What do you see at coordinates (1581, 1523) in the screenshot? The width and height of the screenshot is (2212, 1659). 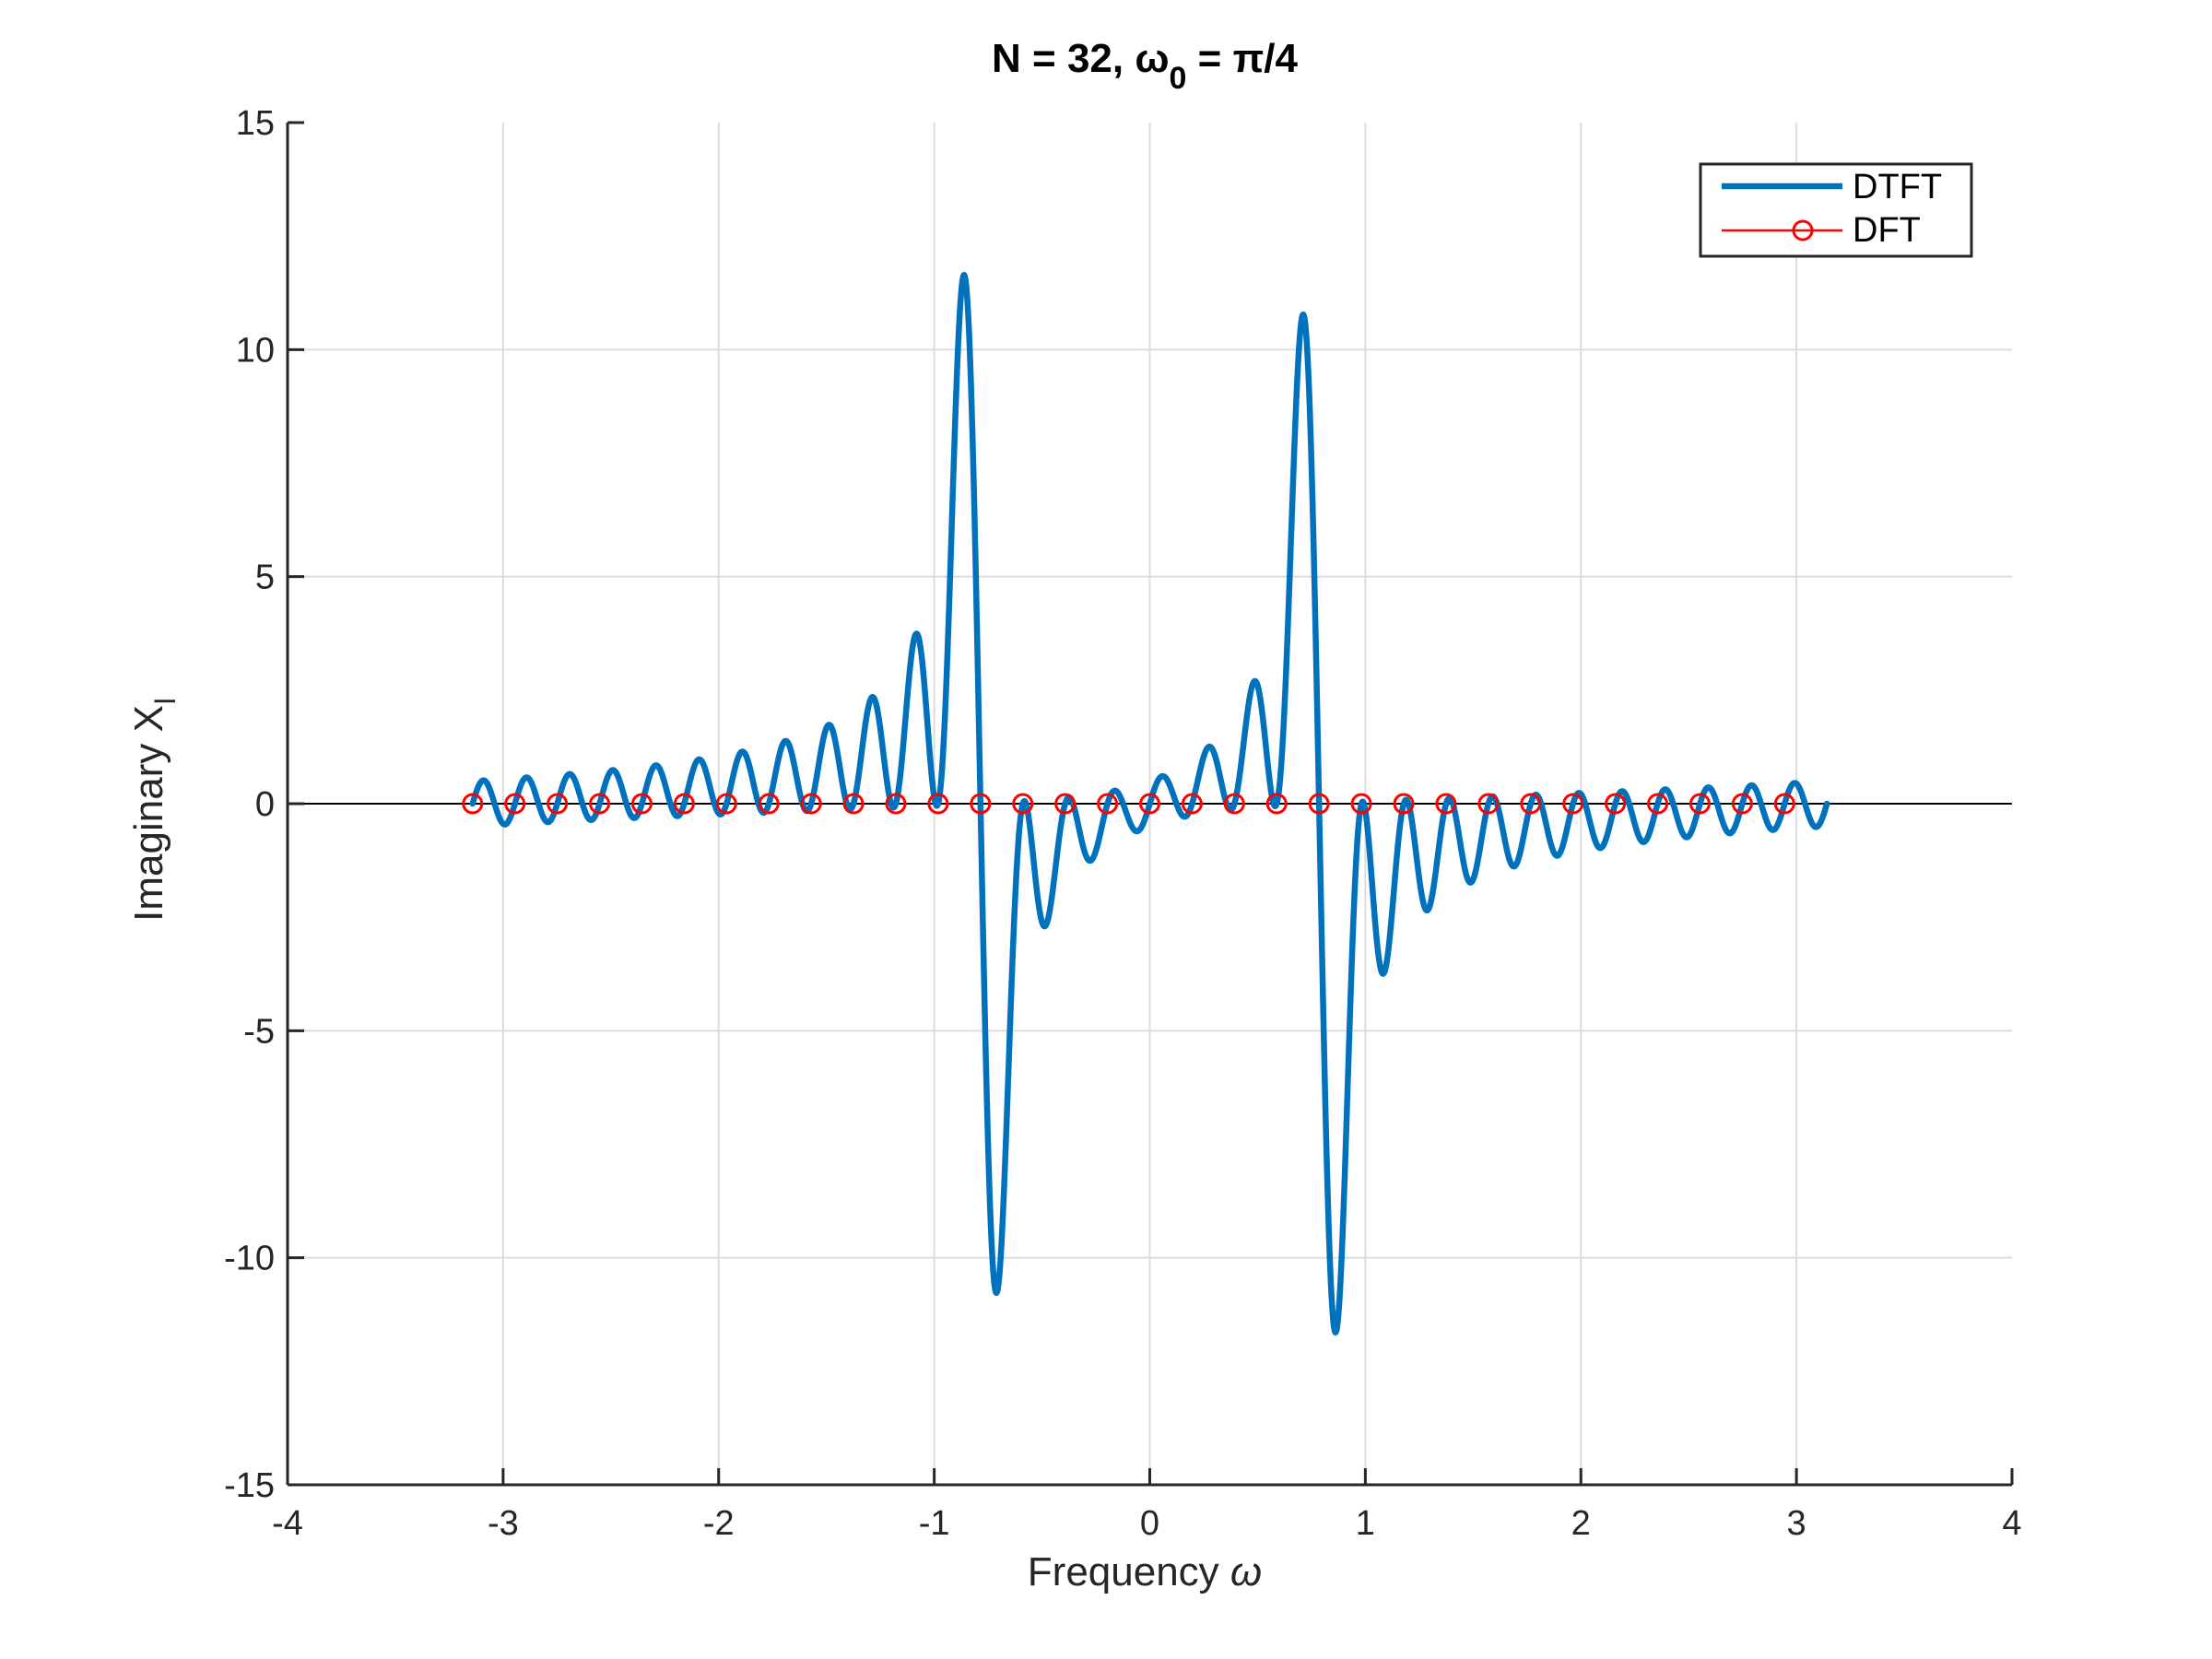 I see `x-tick-label: 2` at bounding box center [1581, 1523].